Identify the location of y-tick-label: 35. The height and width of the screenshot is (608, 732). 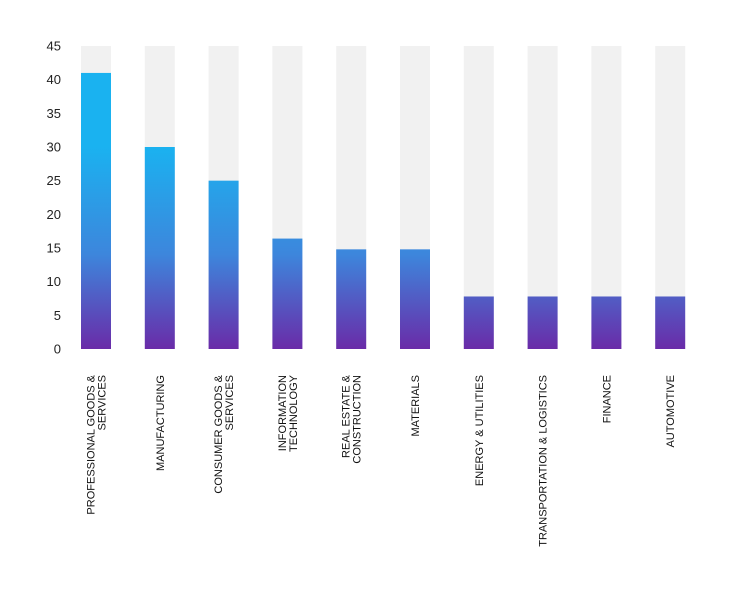
(54, 113).